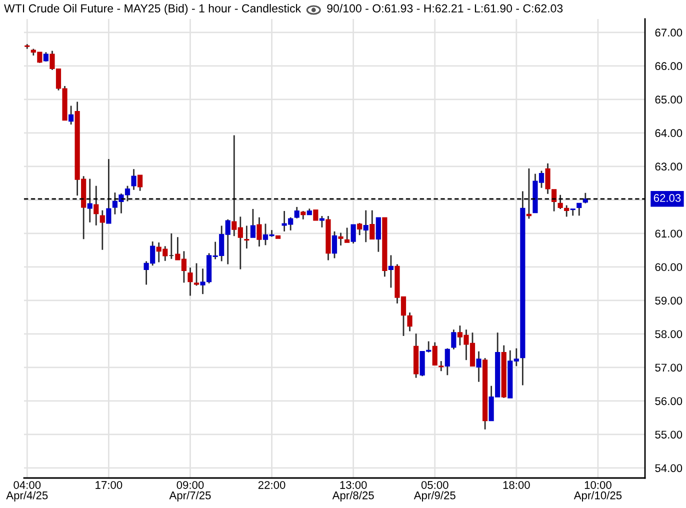 This screenshot has width=686, height=508. I want to click on x-tick-label: 13:00 Apr/8/25, so click(353, 491).